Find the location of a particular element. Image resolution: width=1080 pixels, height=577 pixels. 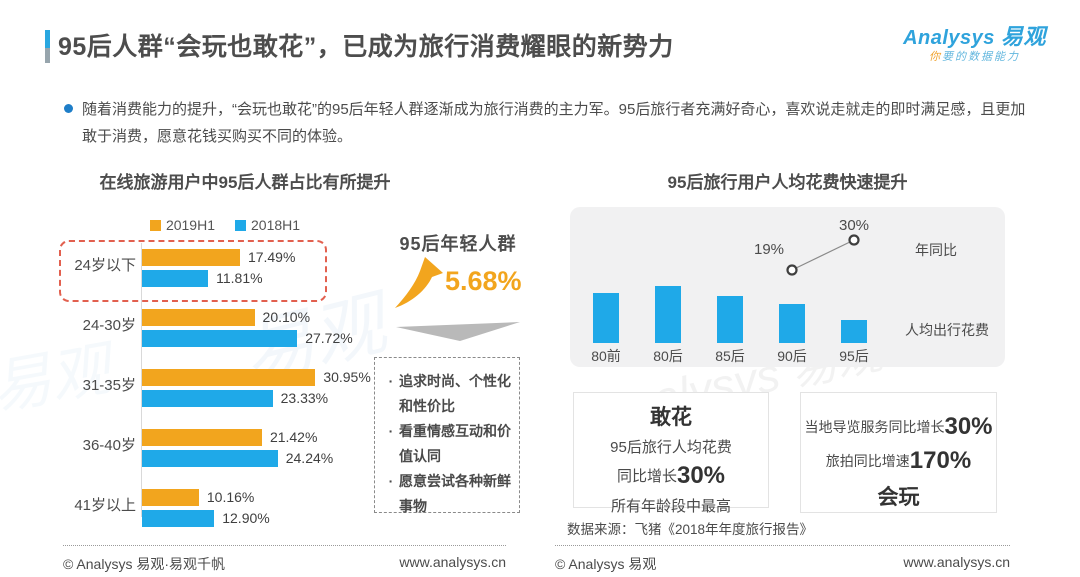

line-series-label: 年同比 is located at coordinates (936, 250).